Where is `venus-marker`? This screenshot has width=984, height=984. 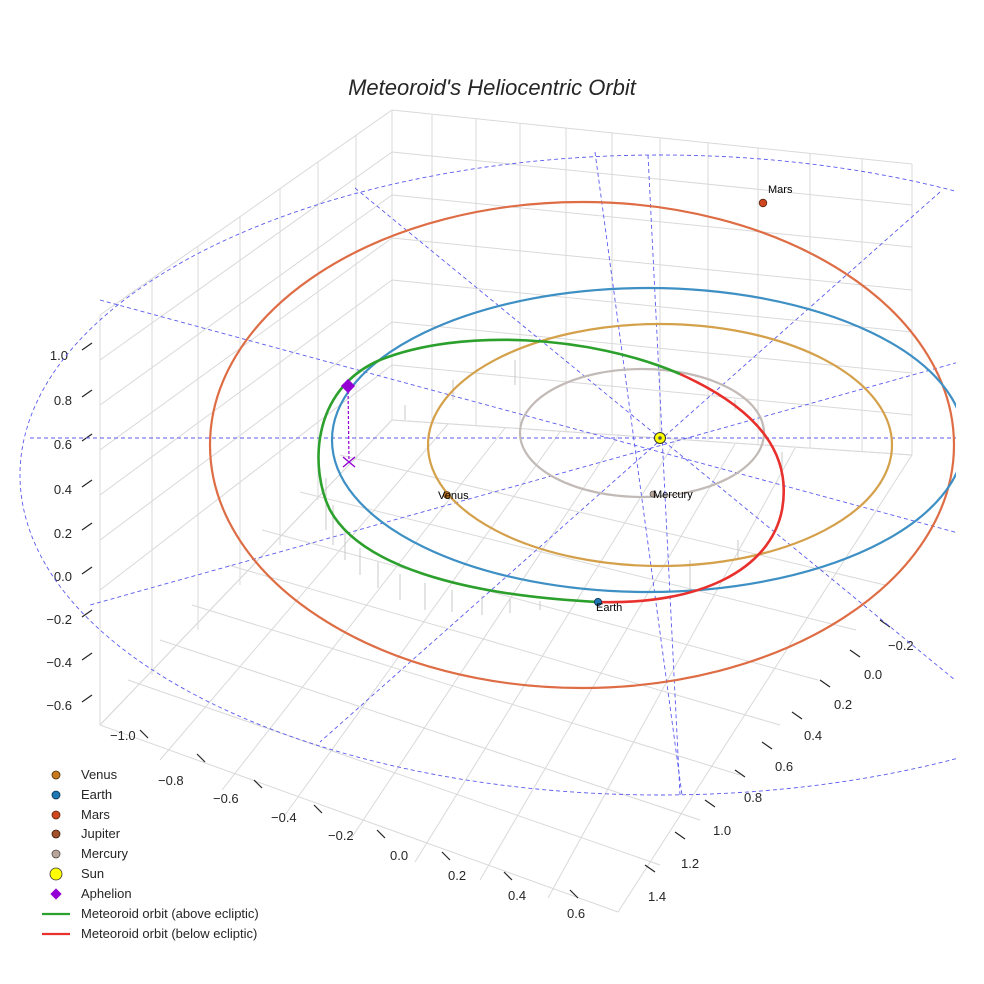 venus-marker is located at coordinates (447, 495).